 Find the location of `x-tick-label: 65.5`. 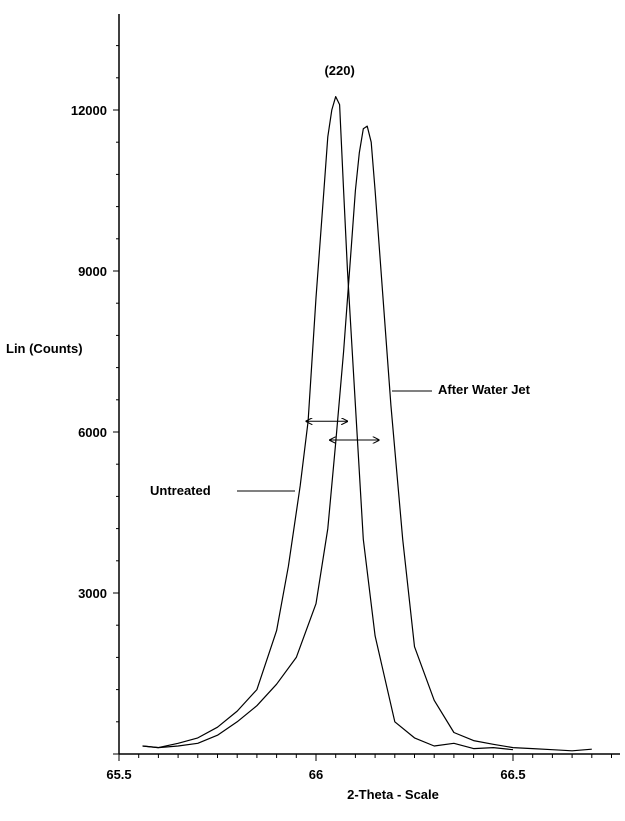

x-tick-label: 65.5 is located at coordinates (118, 774).